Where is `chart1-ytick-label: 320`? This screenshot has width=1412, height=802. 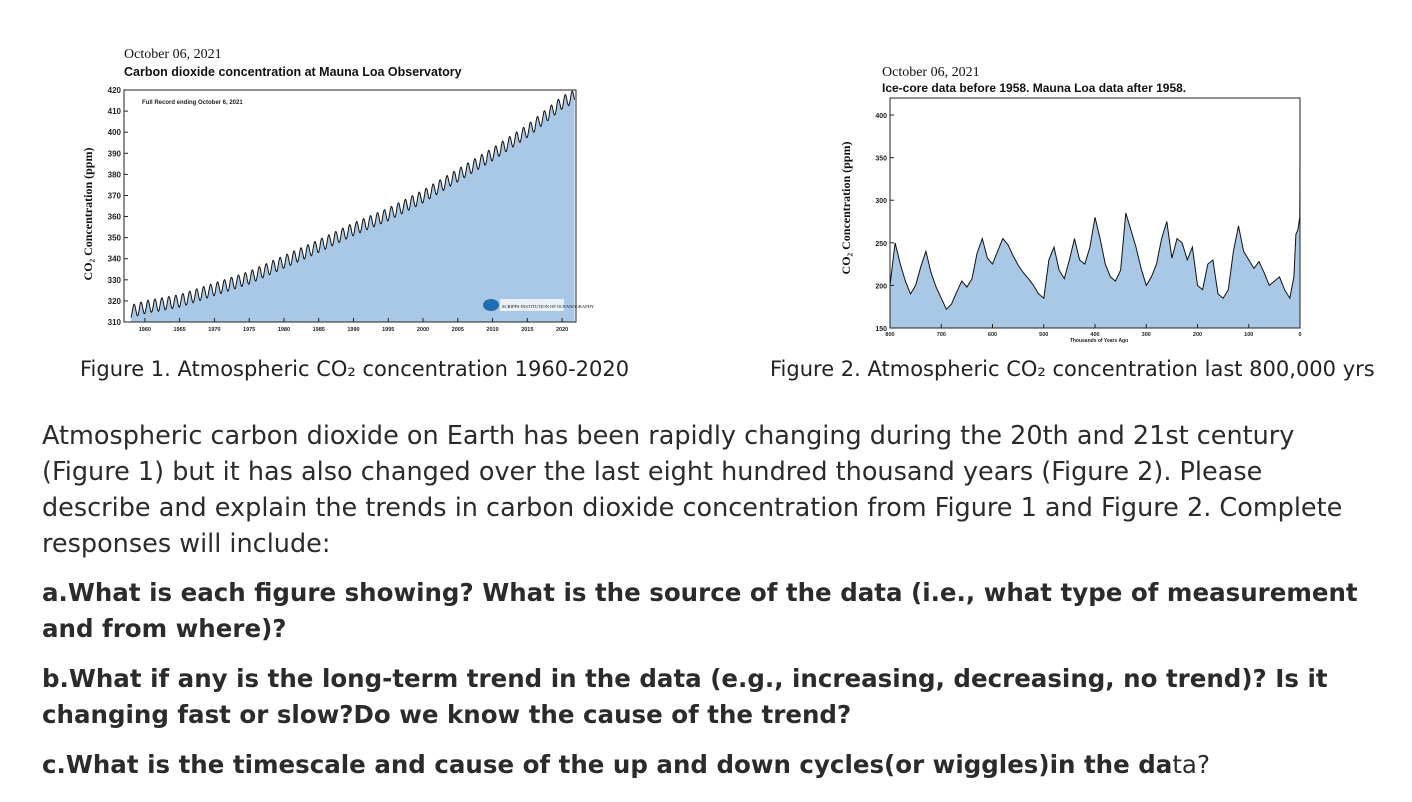 chart1-ytick-label: 320 is located at coordinates (115, 301).